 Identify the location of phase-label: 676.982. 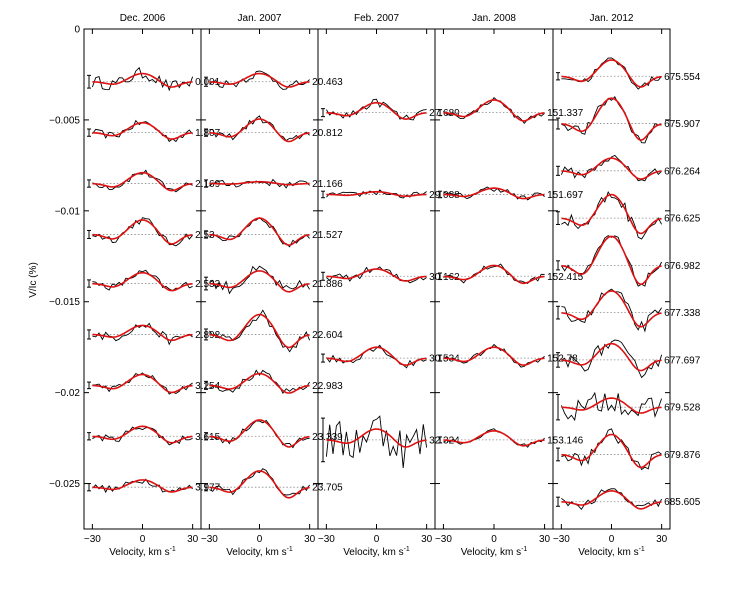
(682, 266).